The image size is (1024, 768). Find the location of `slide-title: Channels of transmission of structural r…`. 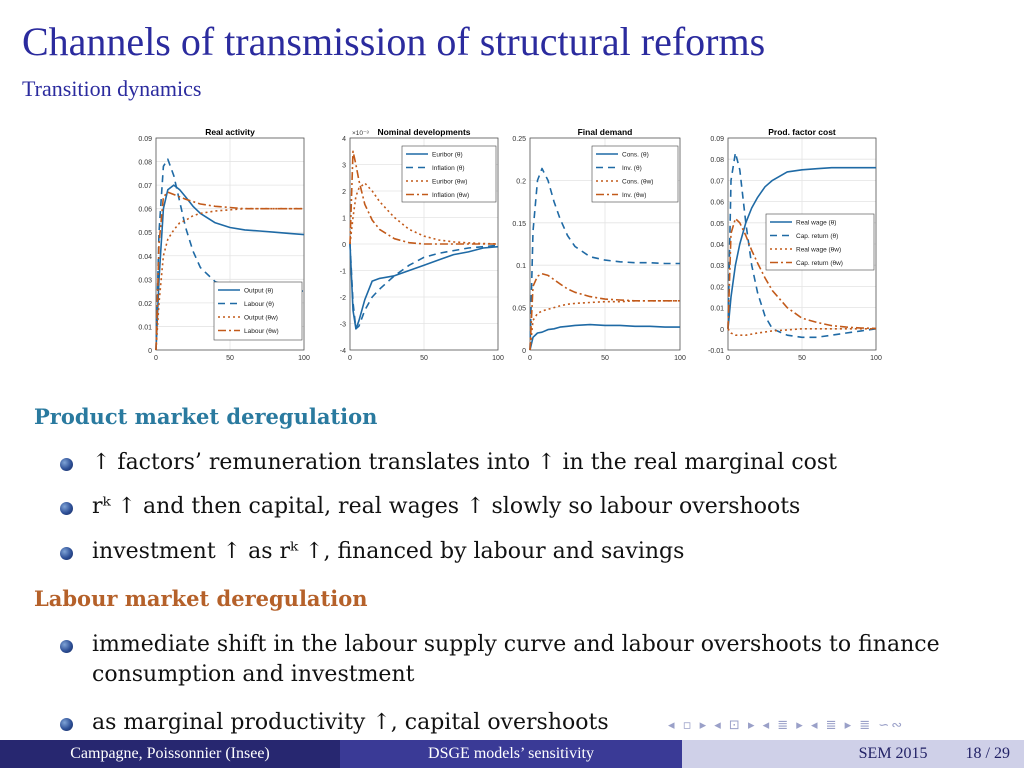

slide-title: Channels of transmission of structural r… is located at coordinates (394, 41).